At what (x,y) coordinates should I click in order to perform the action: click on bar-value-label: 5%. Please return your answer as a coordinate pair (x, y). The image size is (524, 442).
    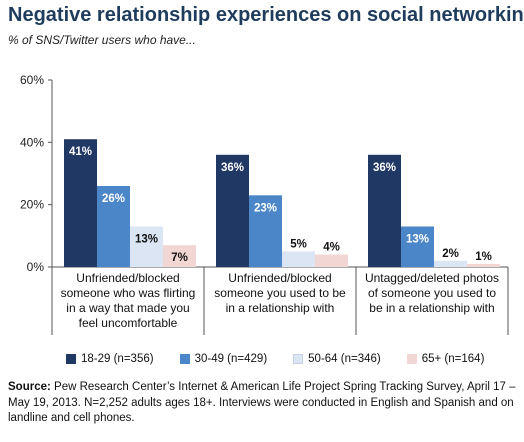
    Looking at the image, I should click on (298, 244).